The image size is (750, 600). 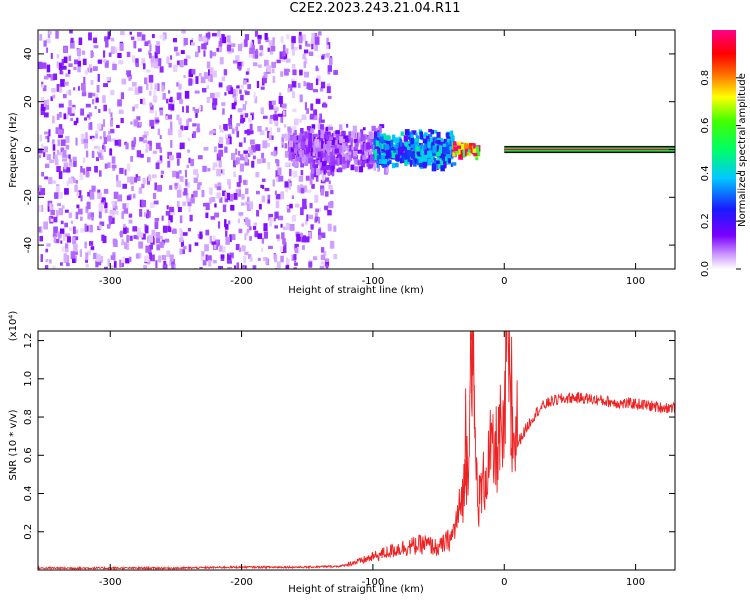 What do you see at coordinates (705, 78) in the screenshot?
I see `colorbar-tick-label: 0.8` at bounding box center [705, 78].